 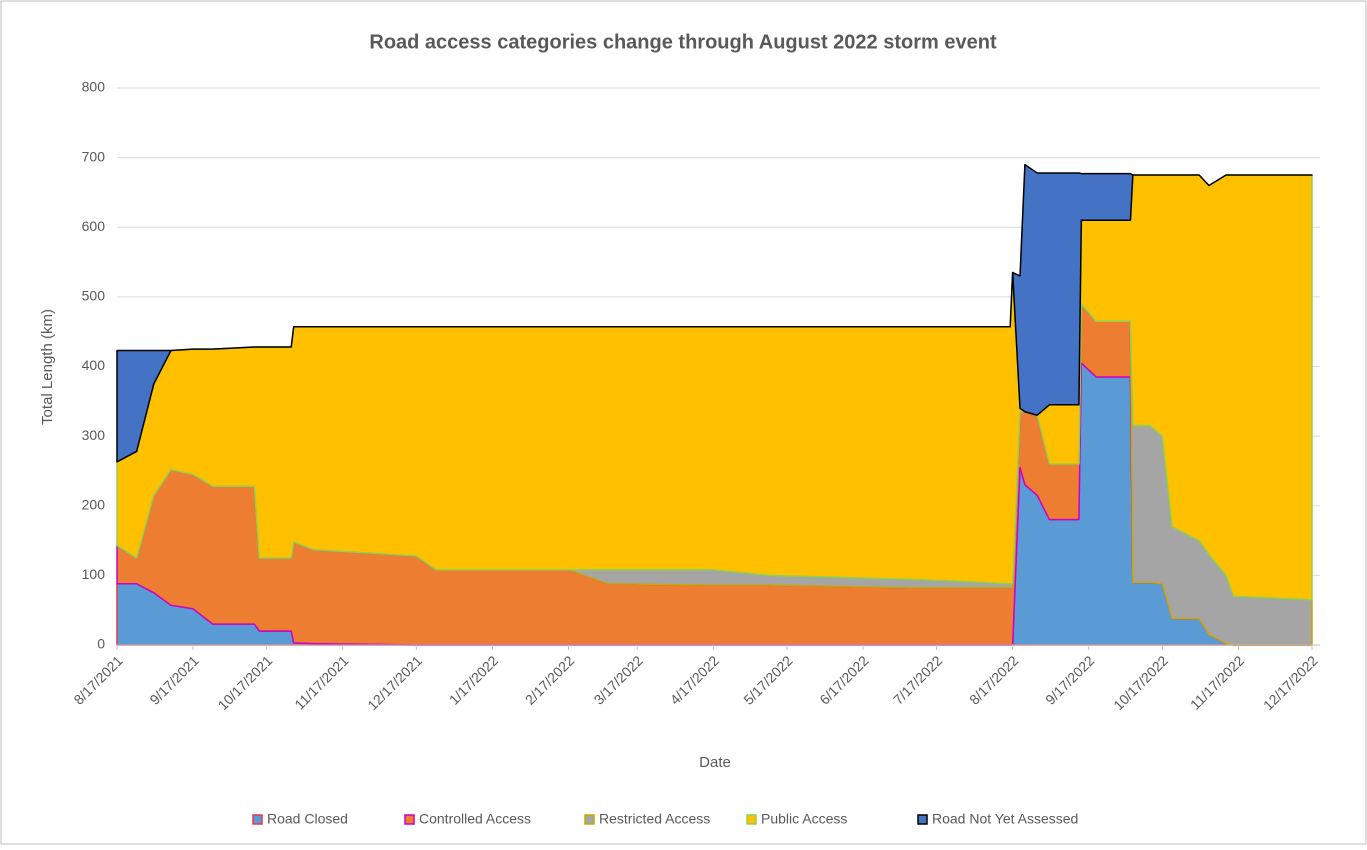 I want to click on legend-item: Road Closed, so click(x=300, y=819).